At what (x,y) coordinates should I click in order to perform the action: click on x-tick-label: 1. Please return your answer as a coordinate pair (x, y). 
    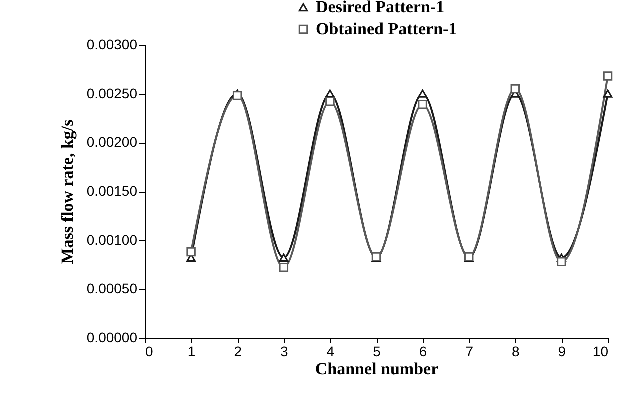
    Looking at the image, I should click on (192, 352).